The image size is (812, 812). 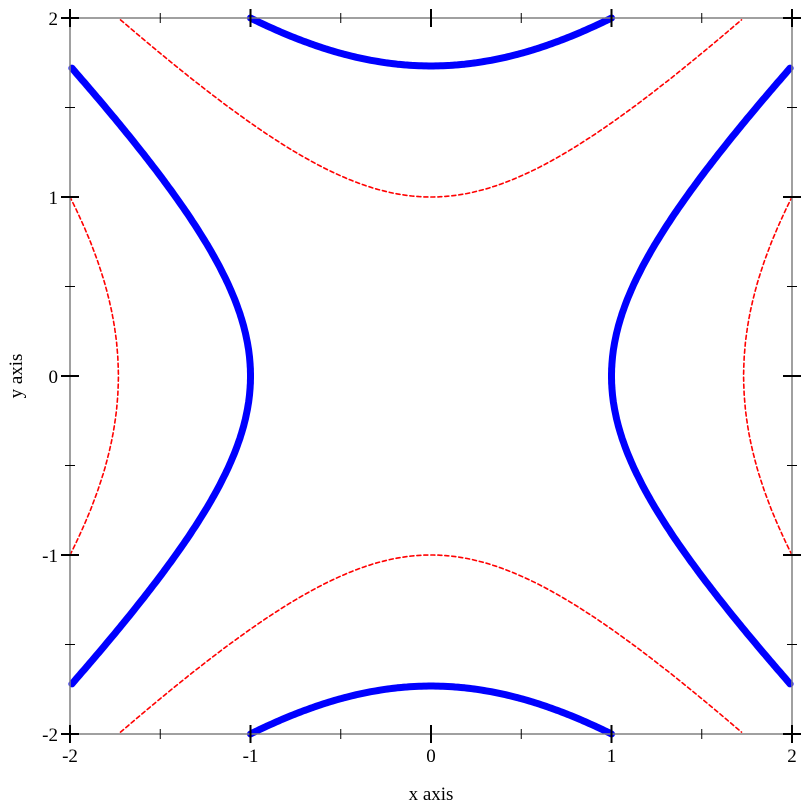 I want to click on x-tick-label: 0, so click(x=431, y=756).